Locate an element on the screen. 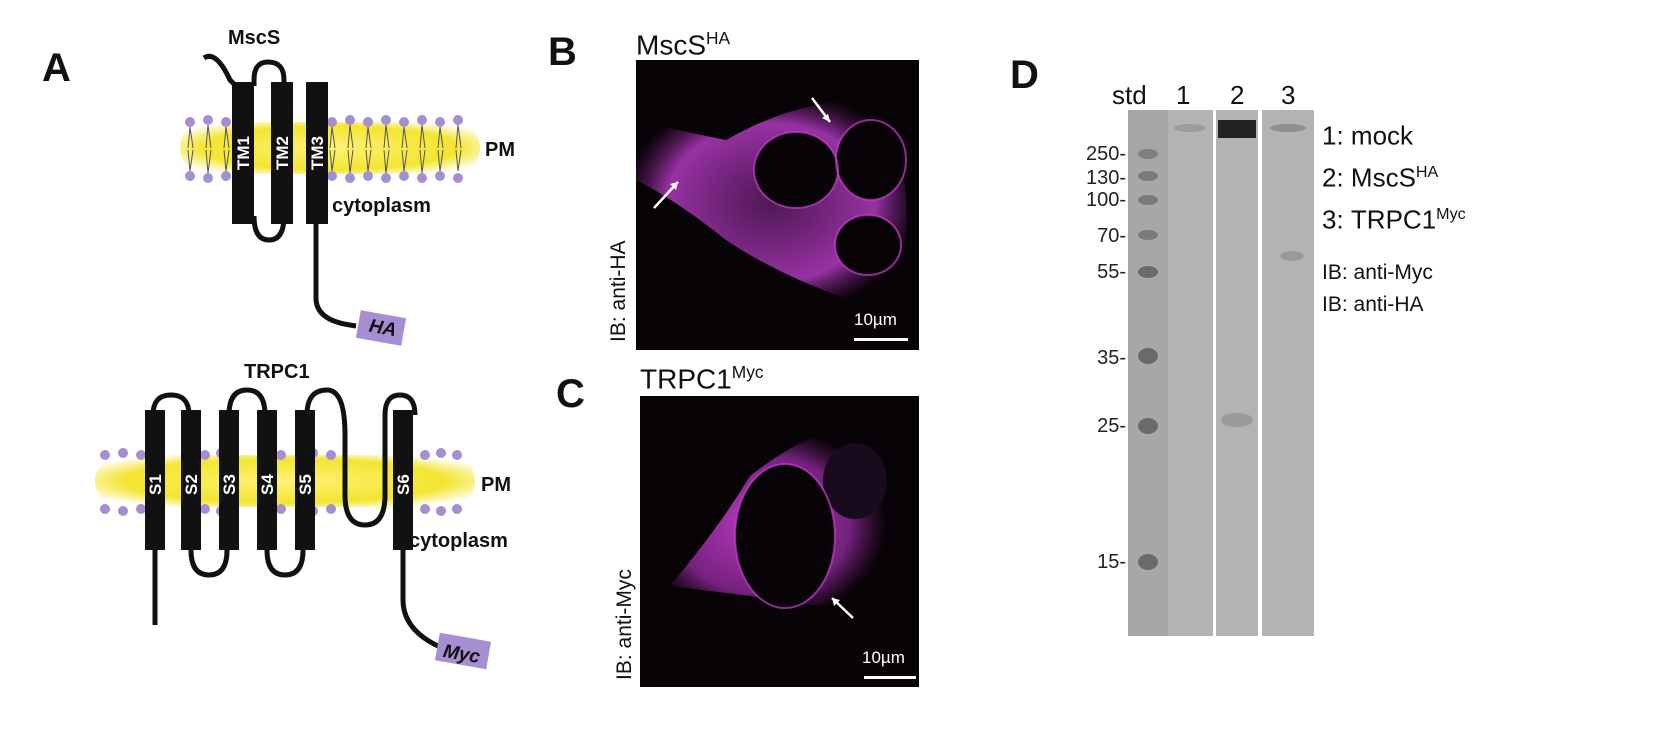  legend-lane-2: 2: MscSHA is located at coordinates (1380, 177).